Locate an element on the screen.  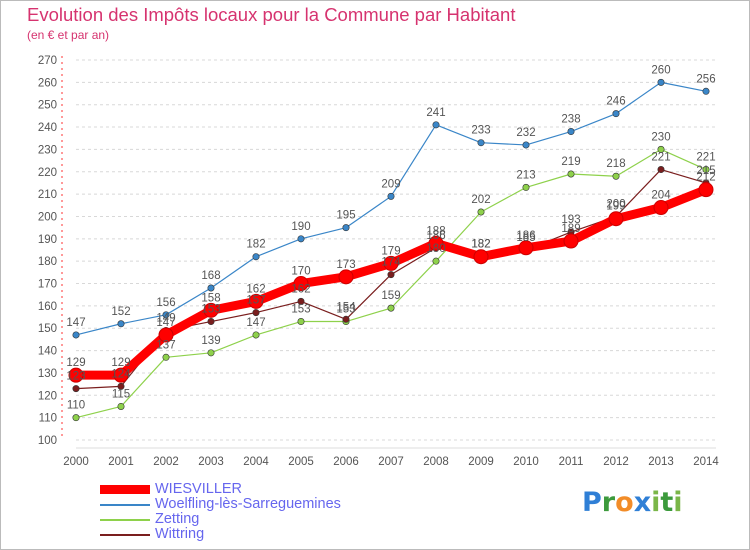
data-label: 209 is located at coordinates (390, 184).